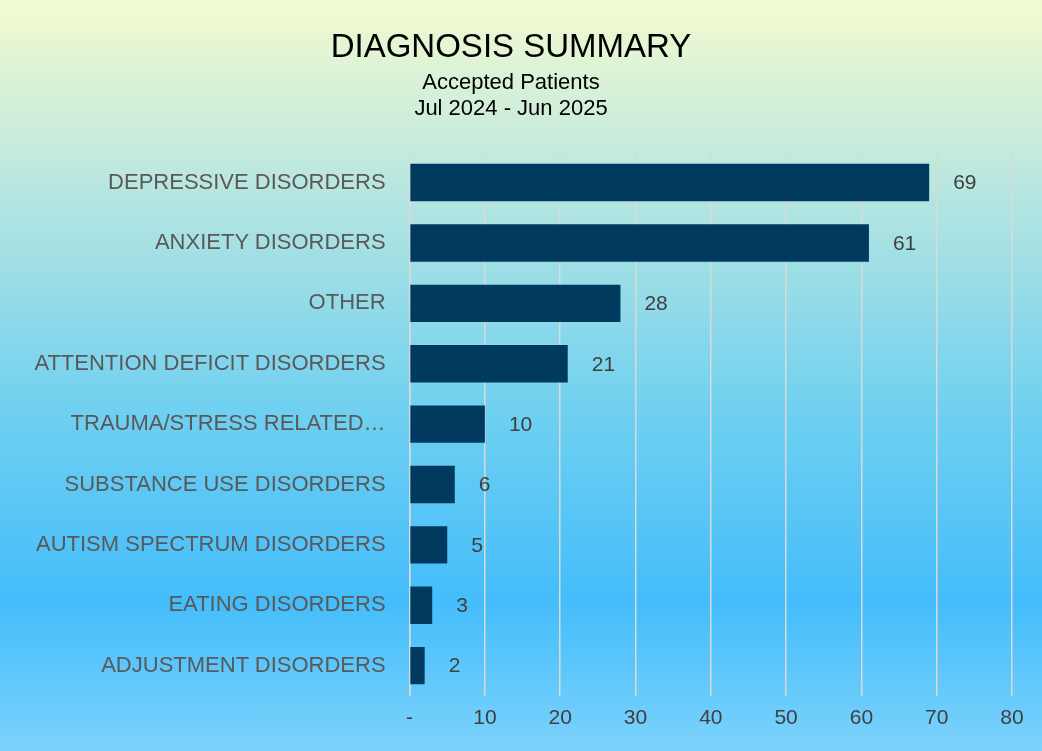  What do you see at coordinates (520, 423) in the screenshot?
I see `data-label: 10` at bounding box center [520, 423].